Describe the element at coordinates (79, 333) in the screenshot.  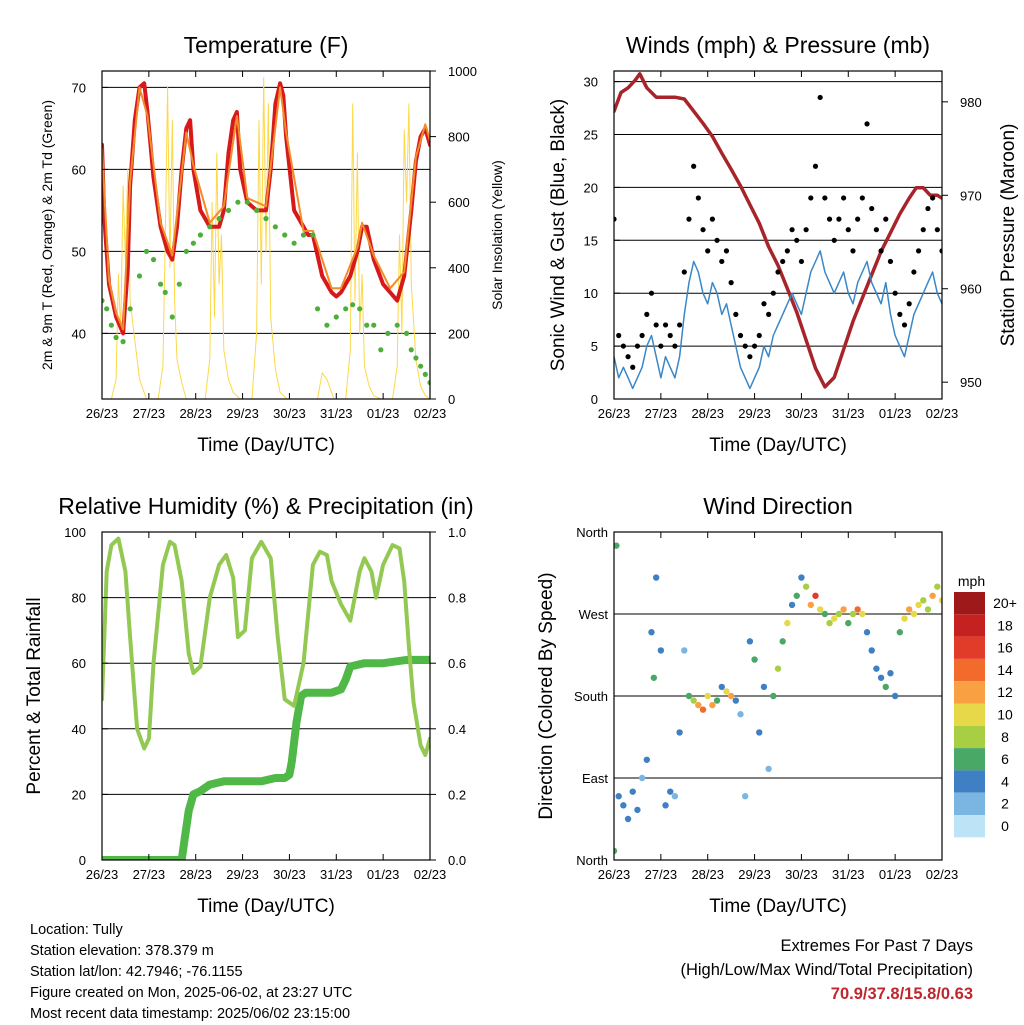
I see `y-tick-label: 40` at that location.